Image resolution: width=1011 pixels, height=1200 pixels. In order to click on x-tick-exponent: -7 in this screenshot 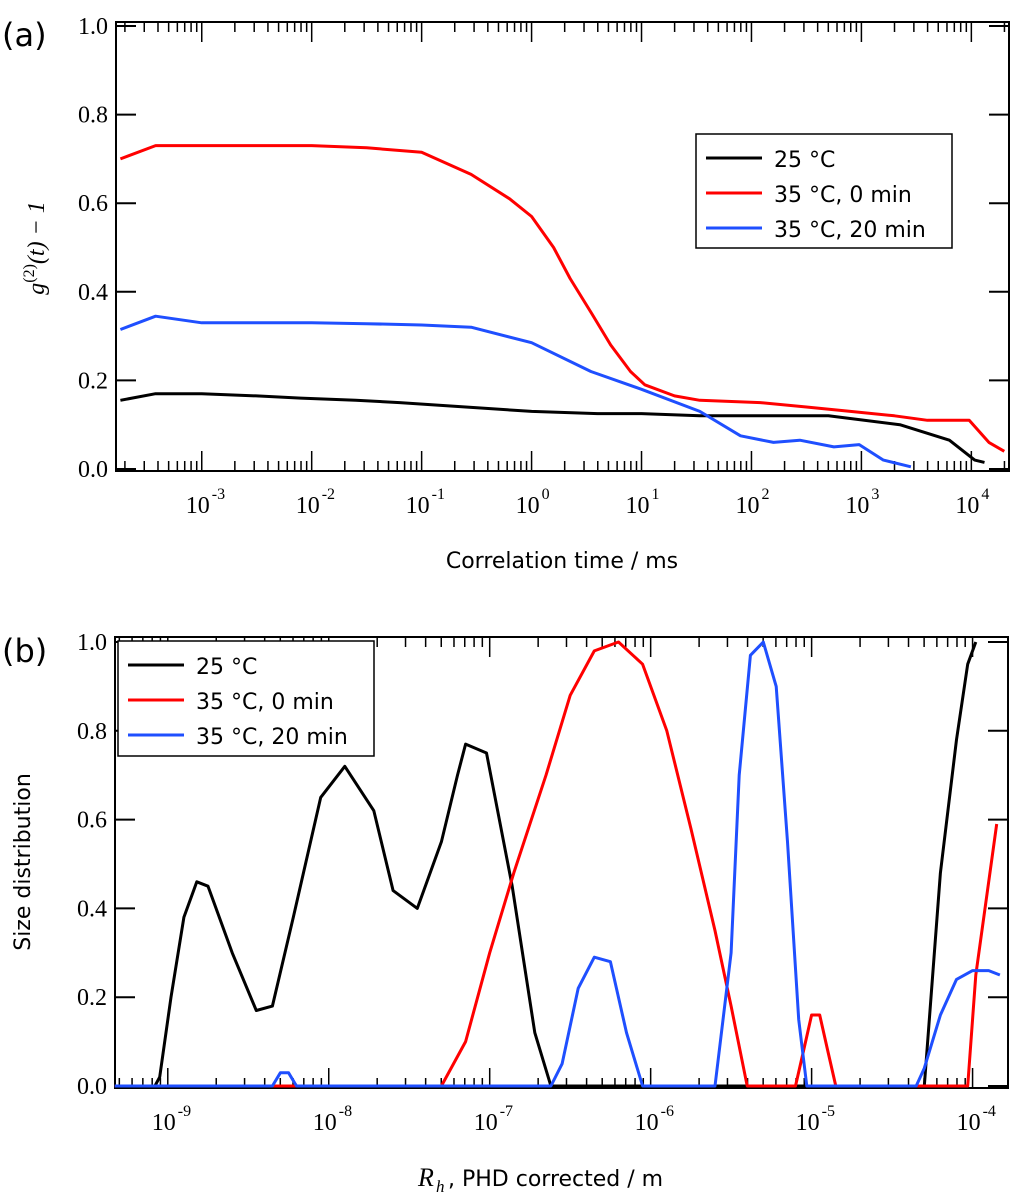, I will do `click(506, 1111)`.